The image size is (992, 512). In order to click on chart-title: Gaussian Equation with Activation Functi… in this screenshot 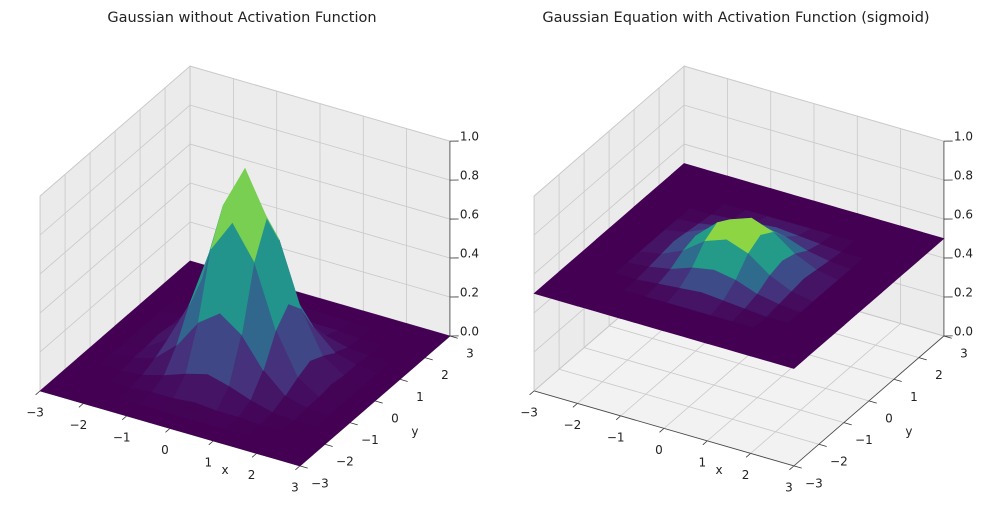, I will do `click(735, 18)`.